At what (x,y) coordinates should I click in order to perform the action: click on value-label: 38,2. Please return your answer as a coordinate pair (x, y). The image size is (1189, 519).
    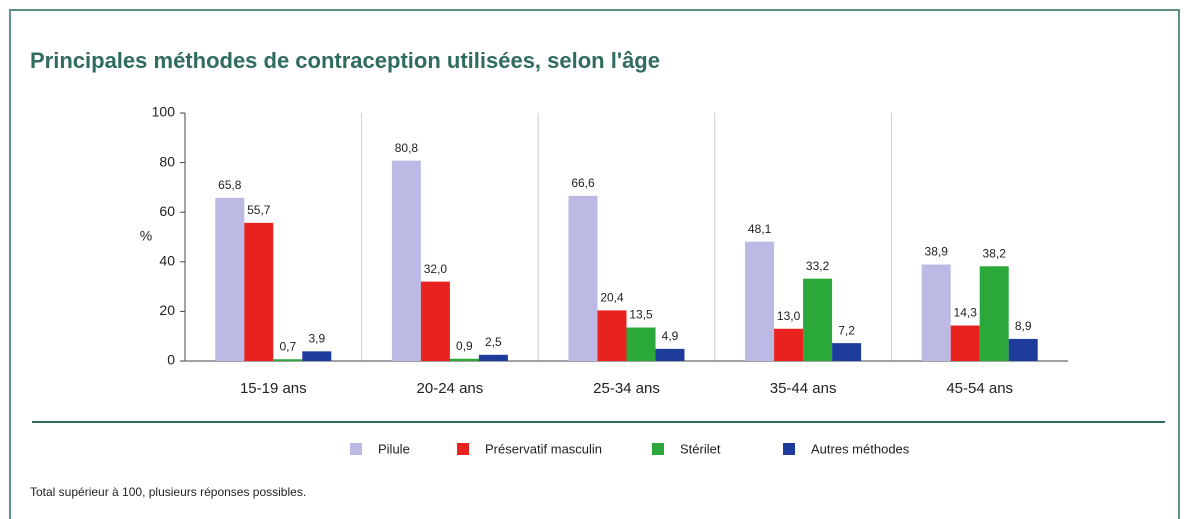
    Looking at the image, I should click on (995, 253).